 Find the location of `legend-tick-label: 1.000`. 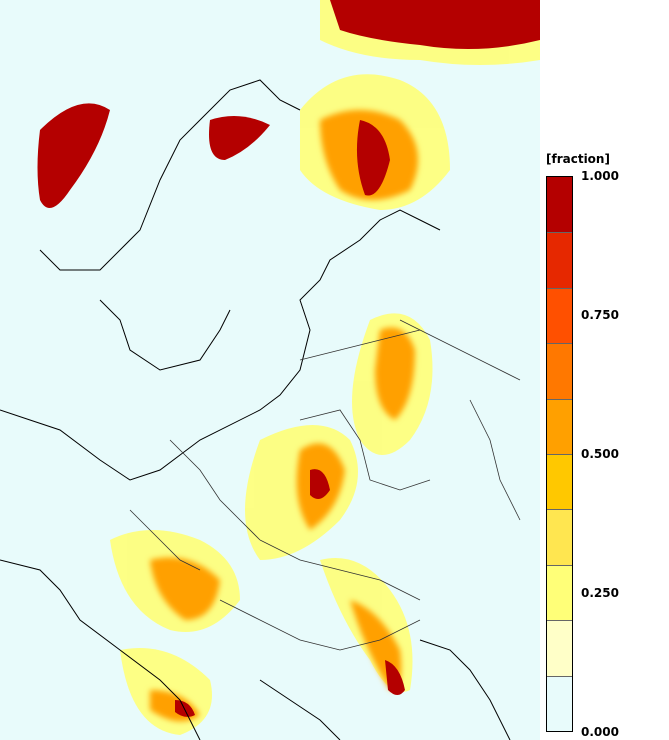

legend-tick-label: 1.000 is located at coordinates (600, 176).